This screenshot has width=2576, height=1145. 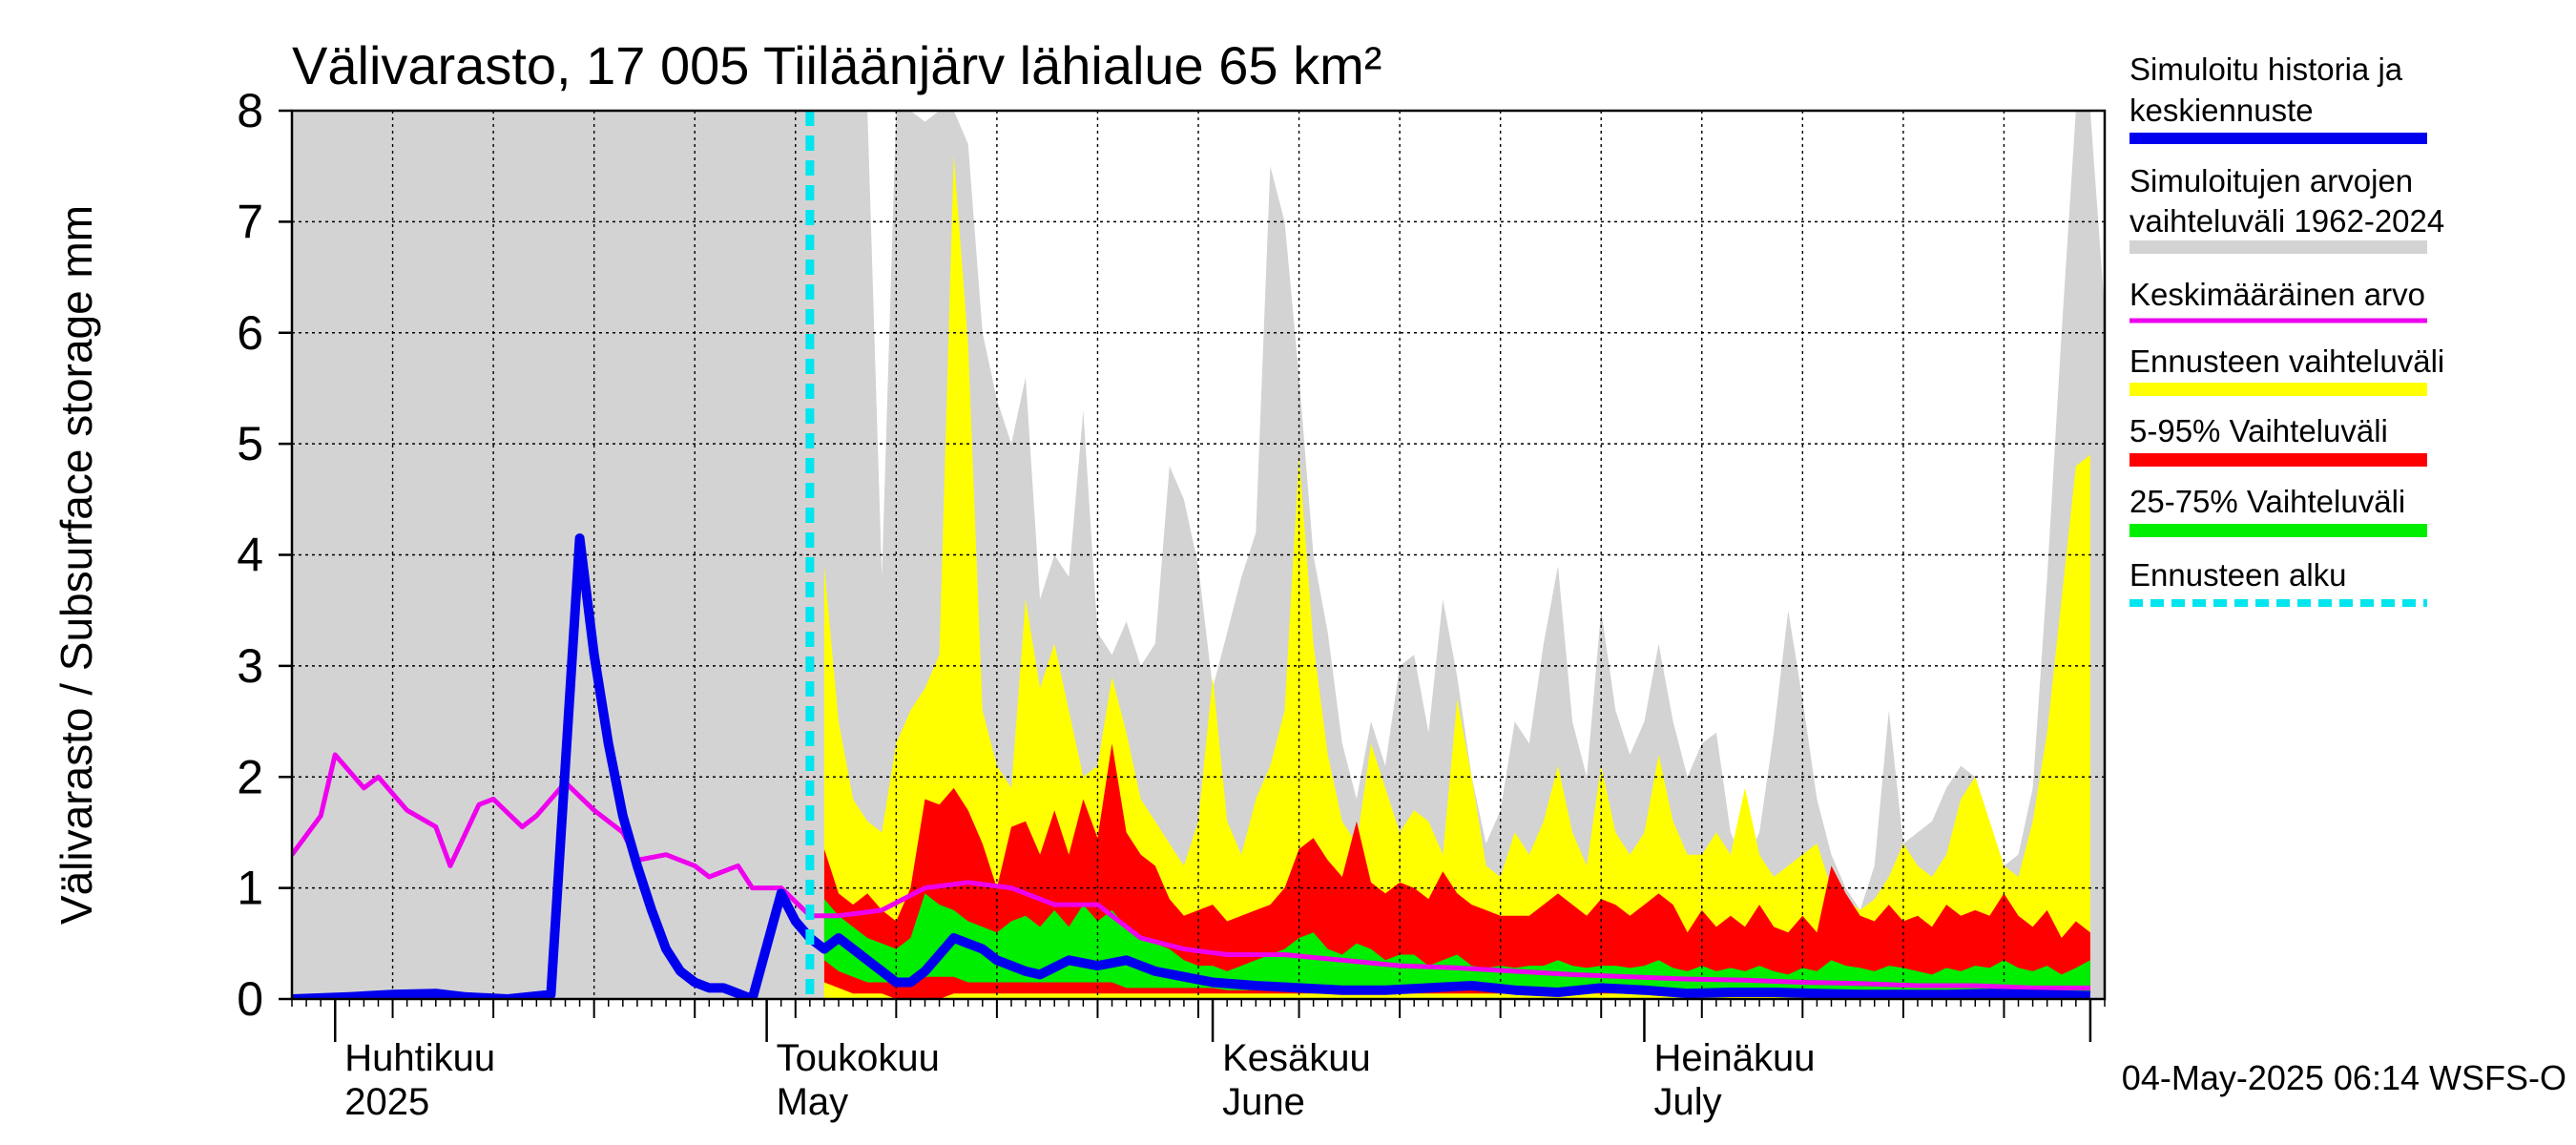 I want to click on timestamp: 04-May-2025 06:14 WSFS-O, so click(x=2344, y=1077).